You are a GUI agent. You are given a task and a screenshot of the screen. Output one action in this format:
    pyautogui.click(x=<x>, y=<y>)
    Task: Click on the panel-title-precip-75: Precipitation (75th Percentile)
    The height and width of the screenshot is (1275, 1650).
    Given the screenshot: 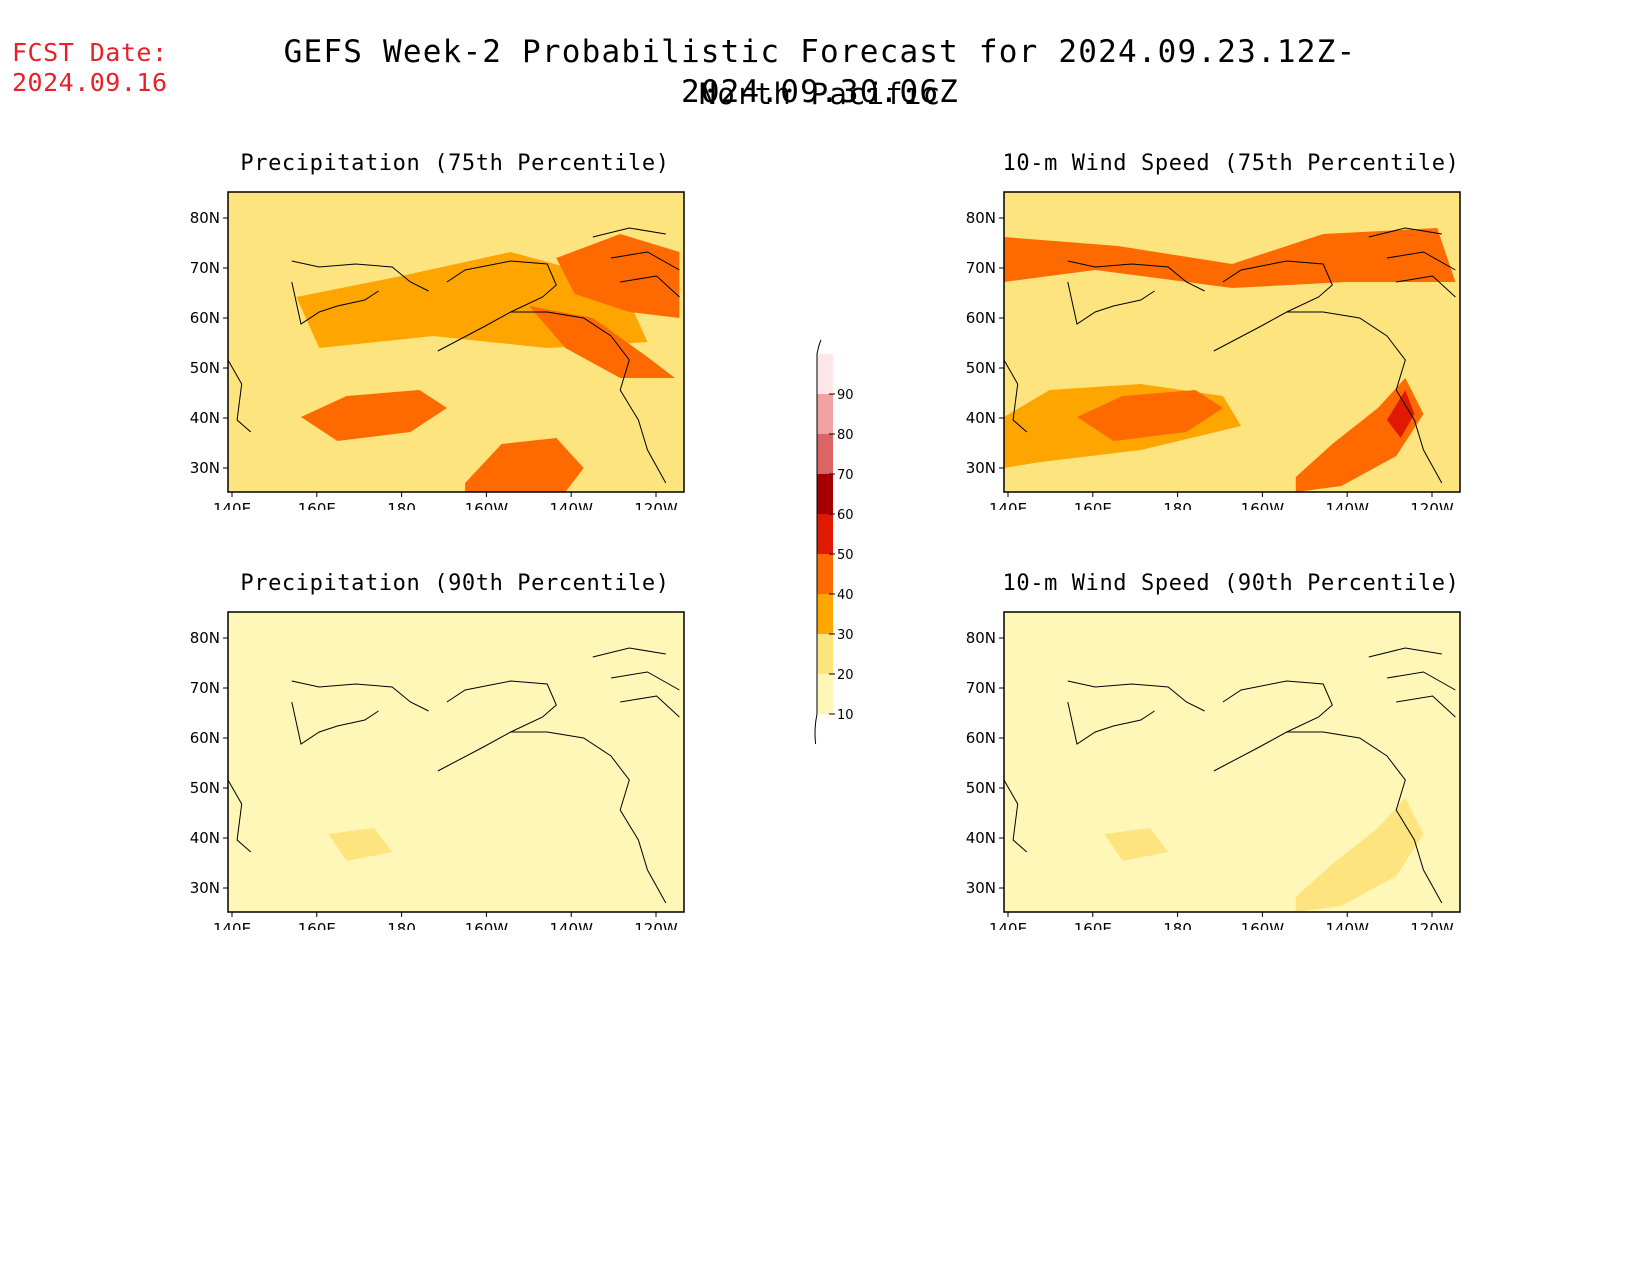 What is the action you would take?
    pyautogui.click(x=455, y=163)
    